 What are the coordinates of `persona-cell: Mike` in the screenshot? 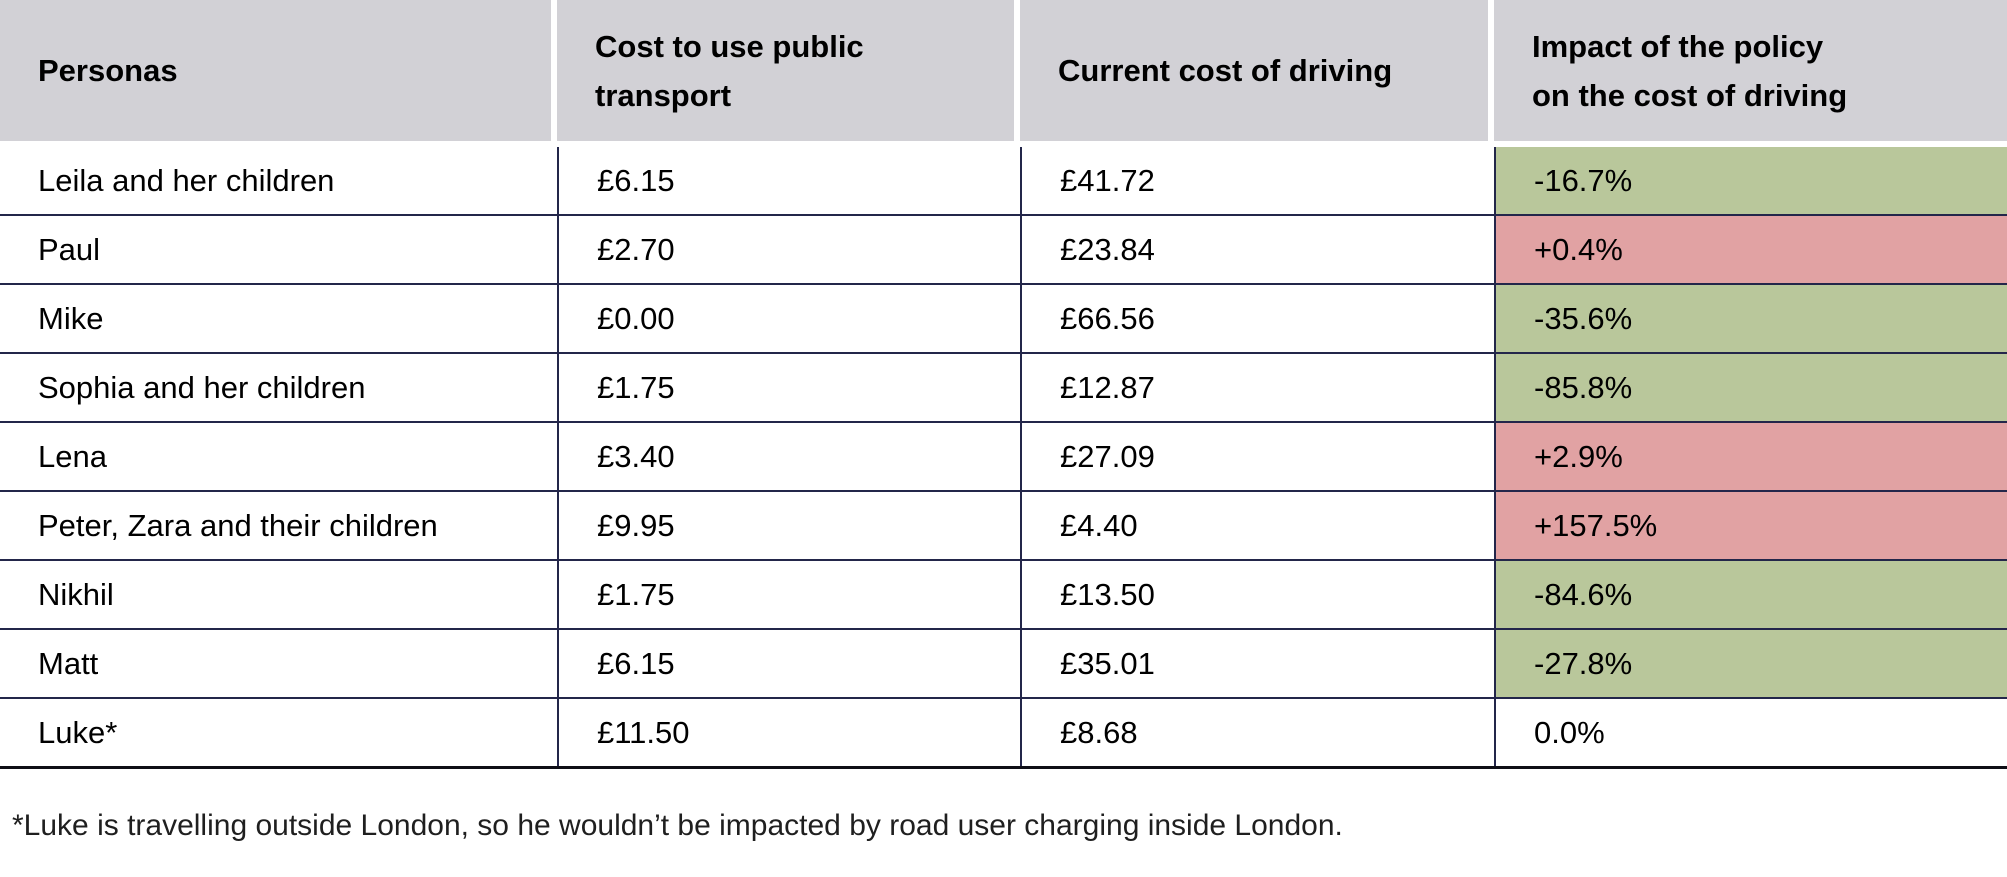 It's located at (278, 318).